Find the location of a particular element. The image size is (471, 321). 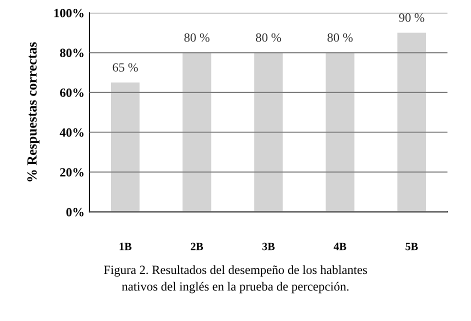

y-tick-label: 80% is located at coordinates (72, 53).